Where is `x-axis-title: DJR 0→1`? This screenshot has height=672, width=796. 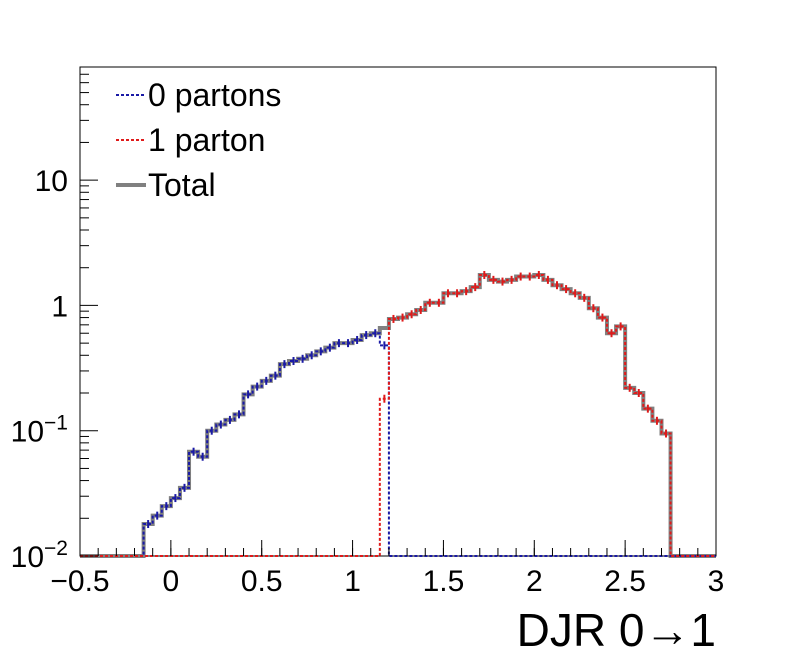
x-axis-title: DJR 0→1 is located at coordinates (616, 630).